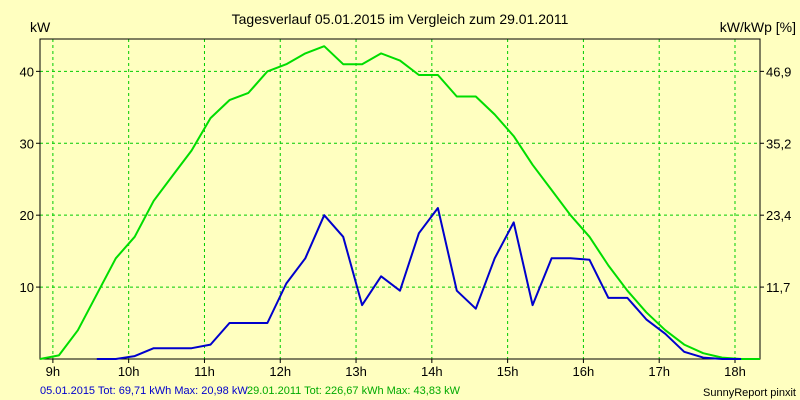 Image resolution: width=800 pixels, height=400 pixels. Describe the element at coordinates (778, 143) in the screenshot. I see `y-tick-label-right: 35,2` at that location.